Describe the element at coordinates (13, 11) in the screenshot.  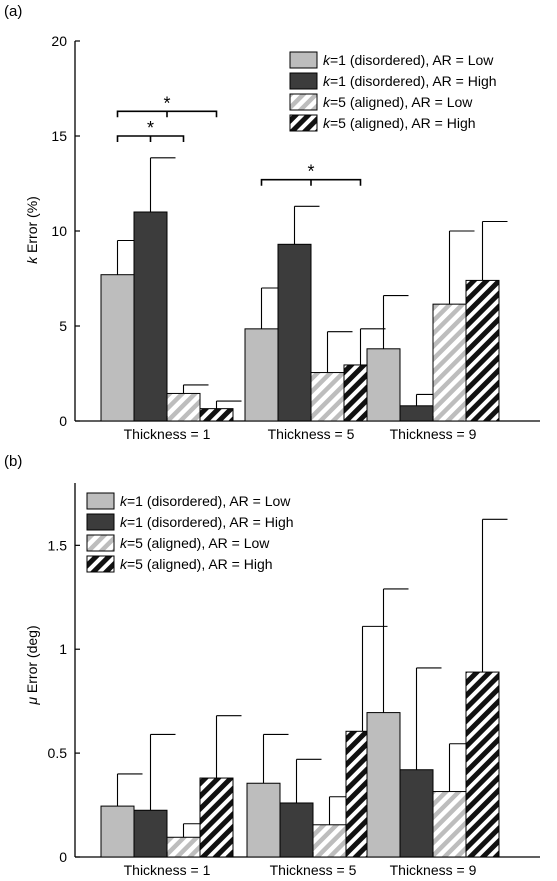
I see `panel-a-label: (a)` at that location.